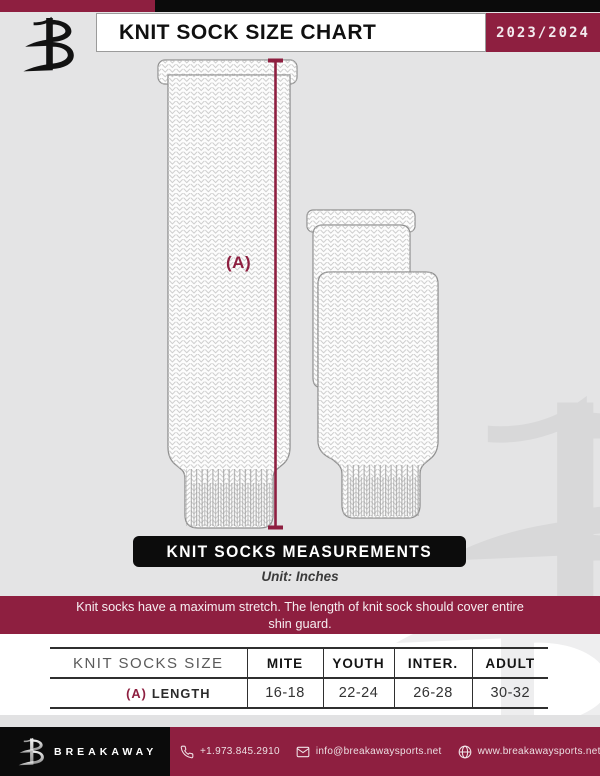 The width and height of the screenshot is (600, 776). Describe the element at coordinates (464, 751) in the screenshot. I see `globe-icon` at that location.